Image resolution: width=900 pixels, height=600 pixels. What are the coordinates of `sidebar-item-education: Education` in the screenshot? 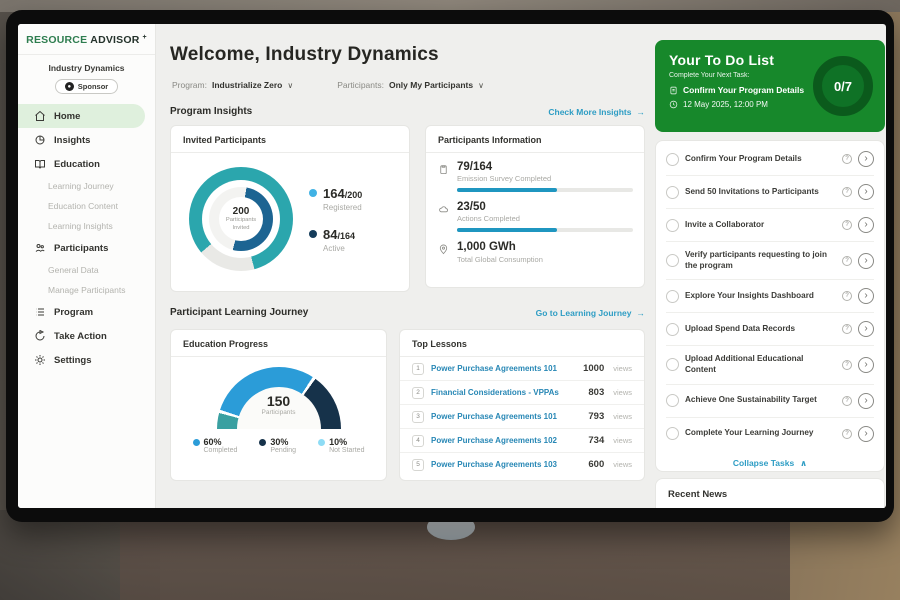 It's located at (86, 164).